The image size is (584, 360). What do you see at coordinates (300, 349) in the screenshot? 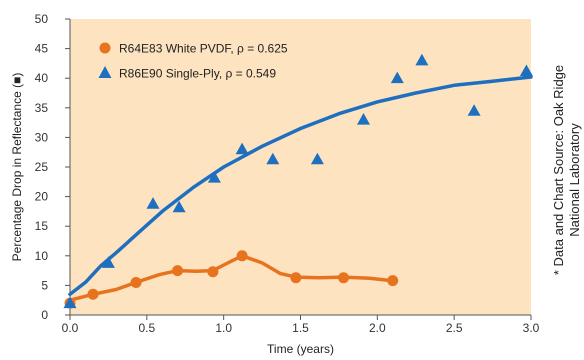
I see `x-axis-title: Time (years)` at bounding box center [300, 349].